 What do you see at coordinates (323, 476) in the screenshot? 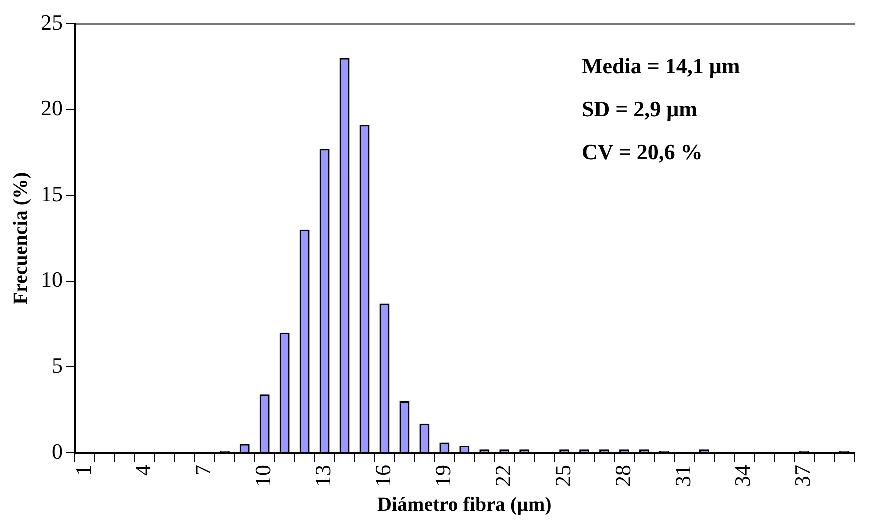
I see `x-tick-label: 13` at bounding box center [323, 476].